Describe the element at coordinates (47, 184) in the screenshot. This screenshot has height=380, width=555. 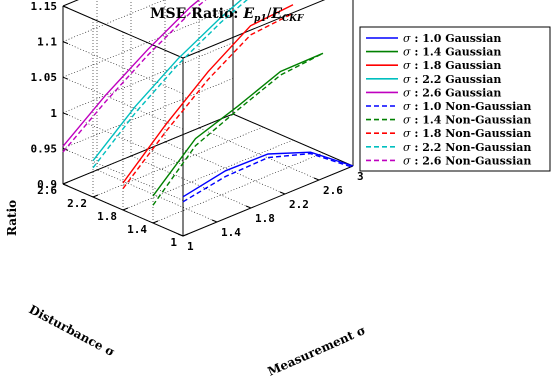
I see `z-tick-label: 0.9` at that location.